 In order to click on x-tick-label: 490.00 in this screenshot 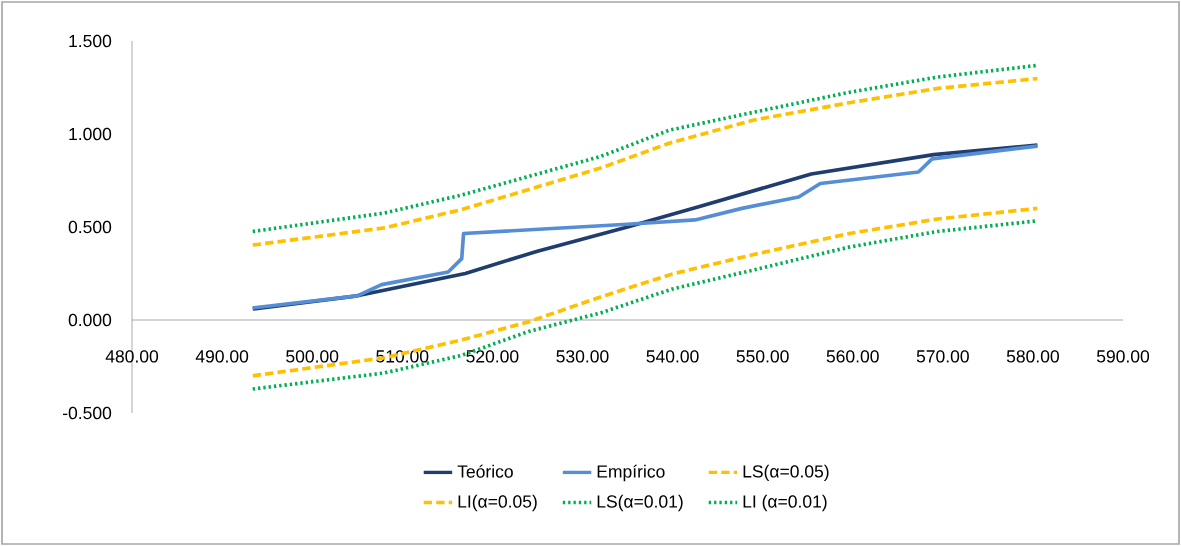, I will do `click(222, 356)`.